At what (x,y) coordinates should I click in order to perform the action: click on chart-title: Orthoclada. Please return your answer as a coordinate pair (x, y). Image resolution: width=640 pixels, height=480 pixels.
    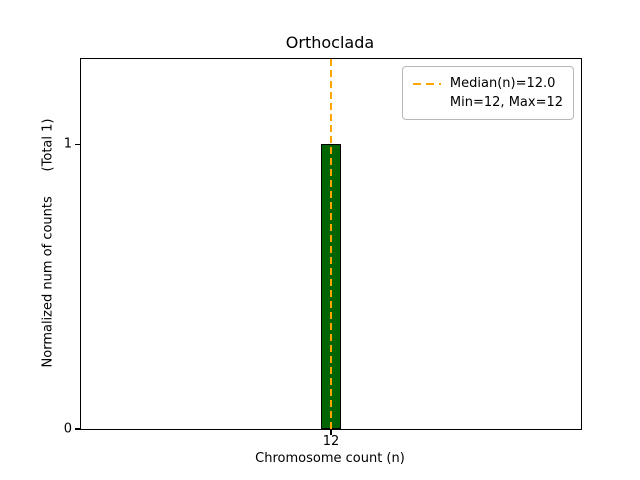
    Looking at the image, I should click on (330, 42).